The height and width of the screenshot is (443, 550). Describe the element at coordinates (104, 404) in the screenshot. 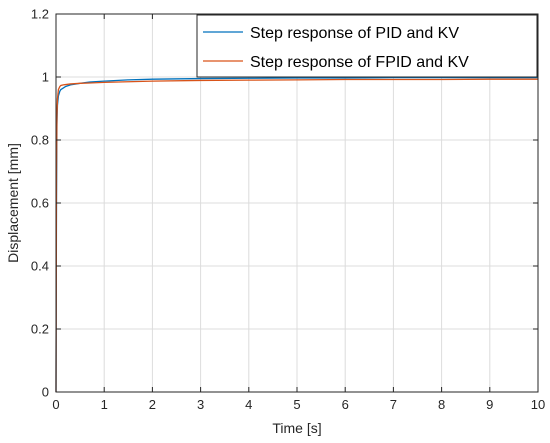

I see `x-tick-label: 1` at that location.